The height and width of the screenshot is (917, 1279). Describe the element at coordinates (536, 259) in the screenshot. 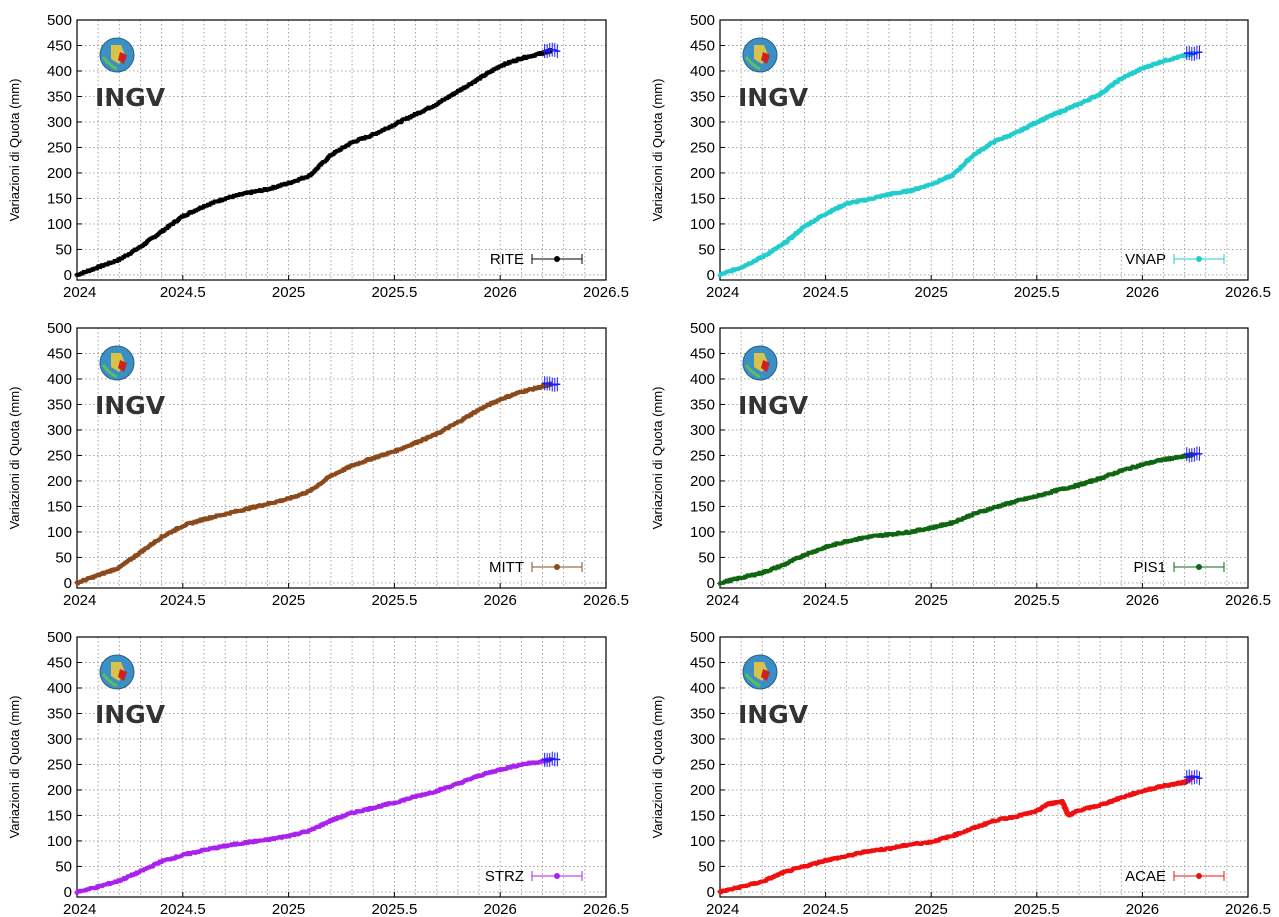

I see `legend: RITE` at that location.